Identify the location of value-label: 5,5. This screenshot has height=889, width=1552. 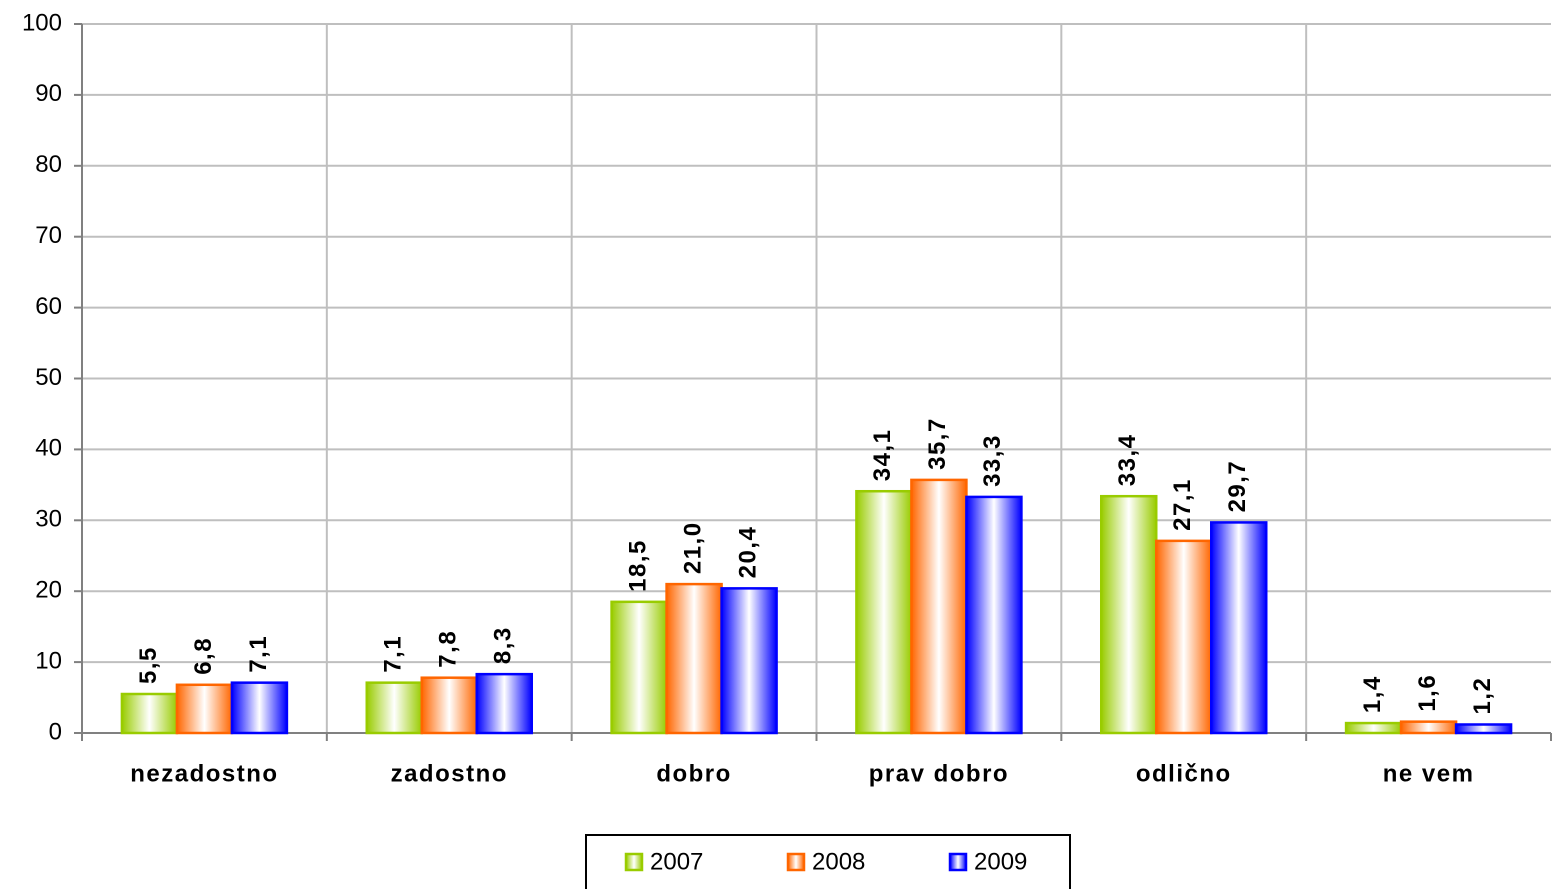
(148, 665).